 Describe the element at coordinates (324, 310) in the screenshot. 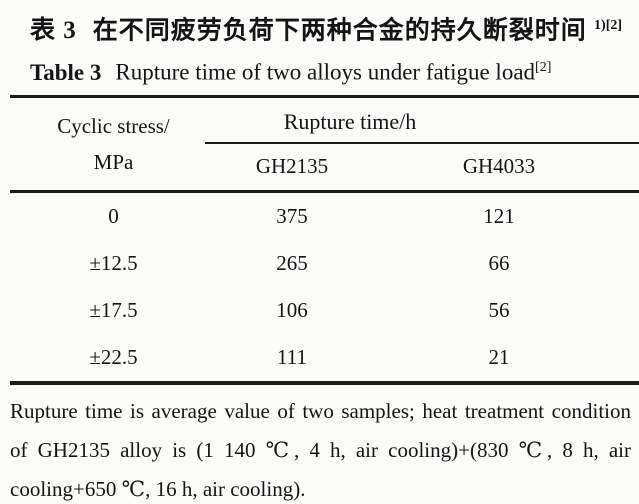

I see `table-row: ±17.5 106 56` at that location.